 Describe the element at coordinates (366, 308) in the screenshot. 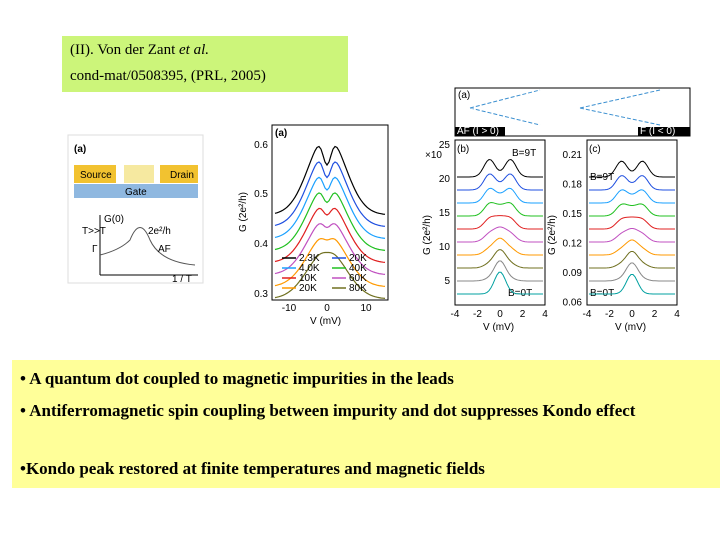

I see `x-tick: 10` at that location.